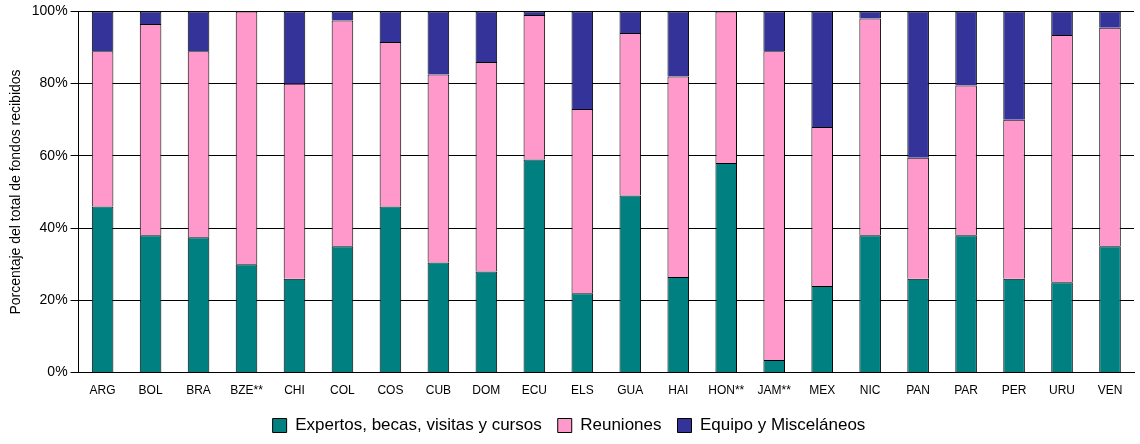 The height and width of the screenshot is (444, 1140). What do you see at coordinates (534, 390) in the screenshot?
I see `x-tick-label: ECU` at bounding box center [534, 390].